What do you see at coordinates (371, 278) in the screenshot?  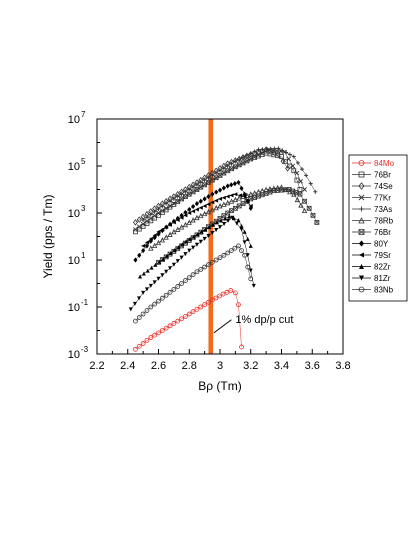 I see `legend-entry: 81Zr` at bounding box center [371, 278].